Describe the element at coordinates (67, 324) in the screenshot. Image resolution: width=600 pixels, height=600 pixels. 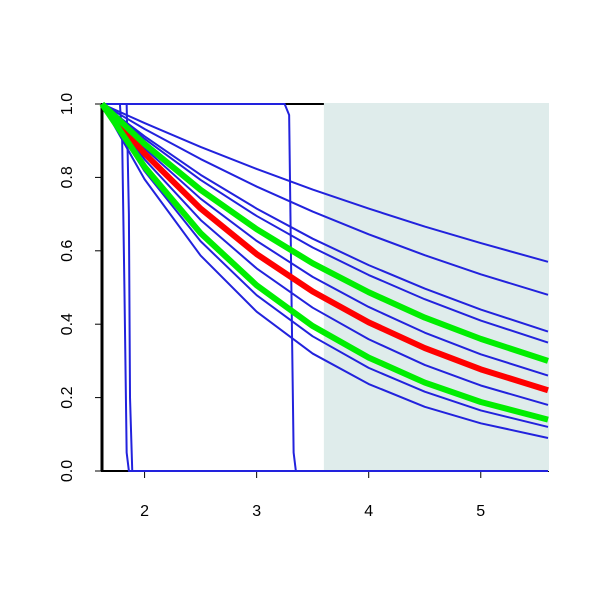
I see `y-tick-label: 0.4` at that location.